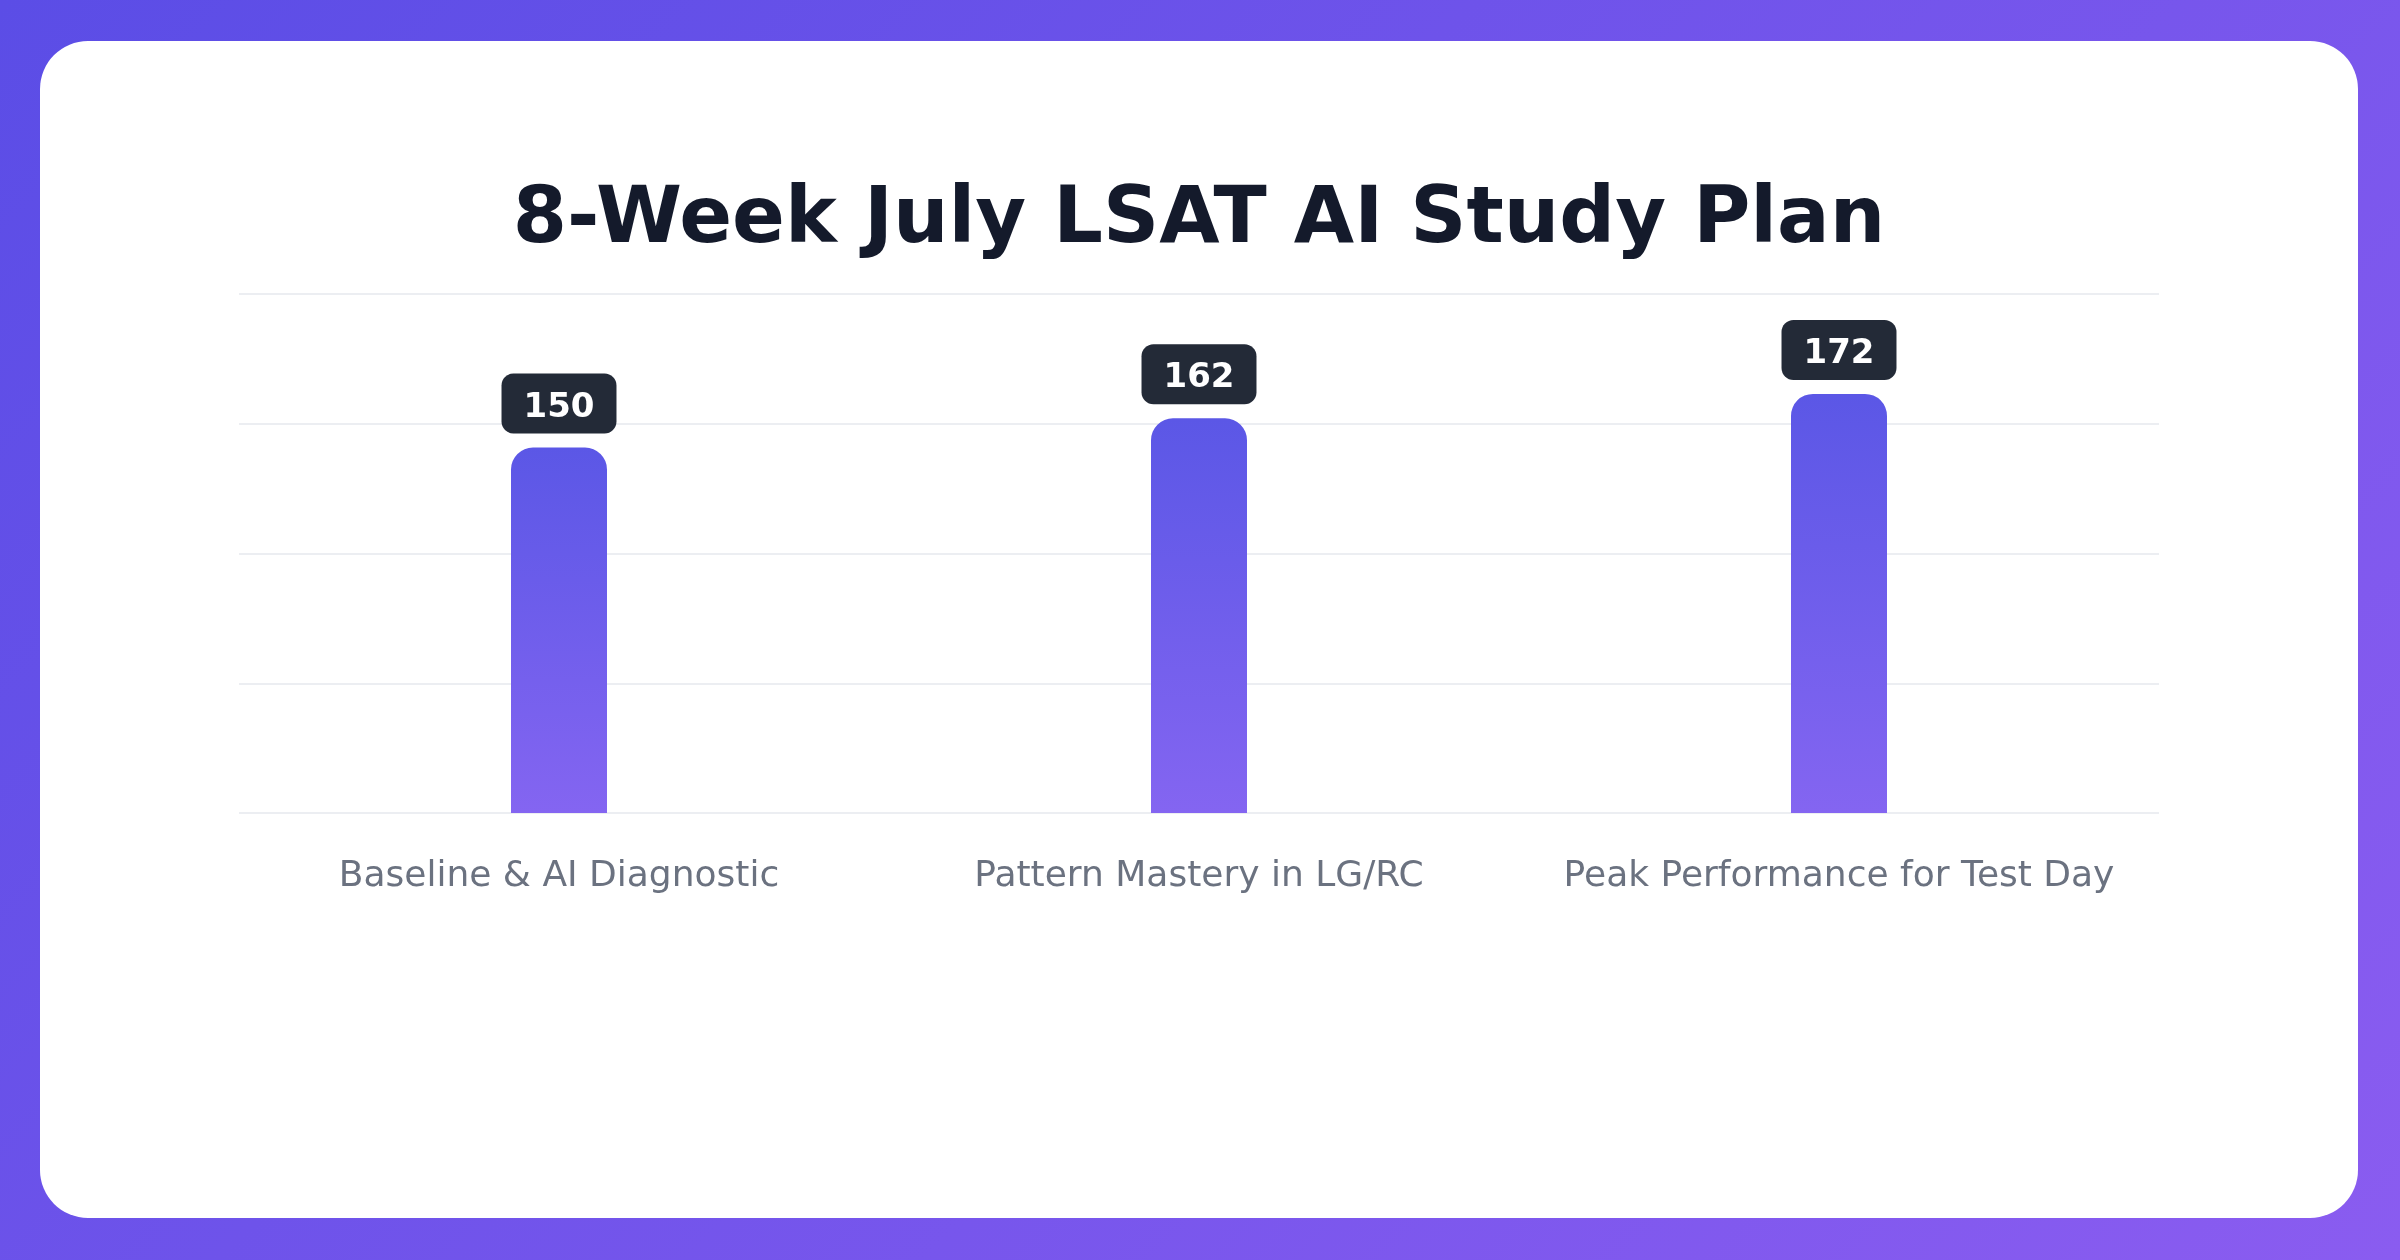 The height and width of the screenshot is (1260, 2400). What do you see at coordinates (559, 404) in the screenshot?
I see `data-label: 150` at bounding box center [559, 404].